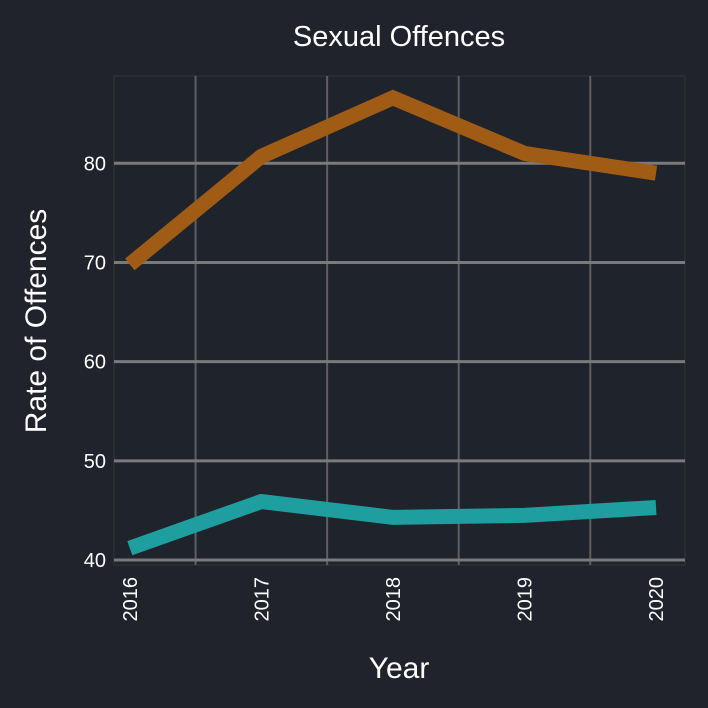 Image resolution: width=708 pixels, height=708 pixels. I want to click on x-axis-ticks: 2016 2017 2018 2019 2020, so click(394, 599).